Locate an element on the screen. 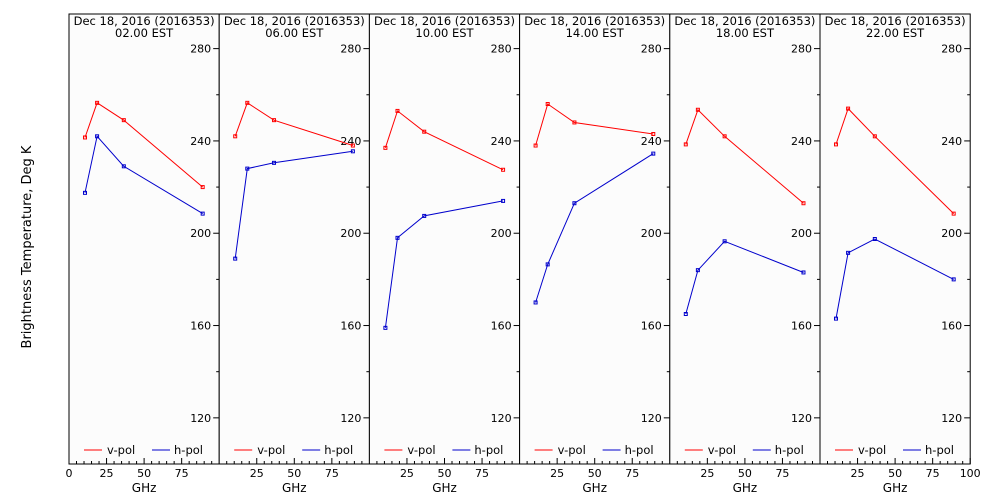 The image size is (1000, 504). panel-time: 22.00 EST is located at coordinates (895, 33).